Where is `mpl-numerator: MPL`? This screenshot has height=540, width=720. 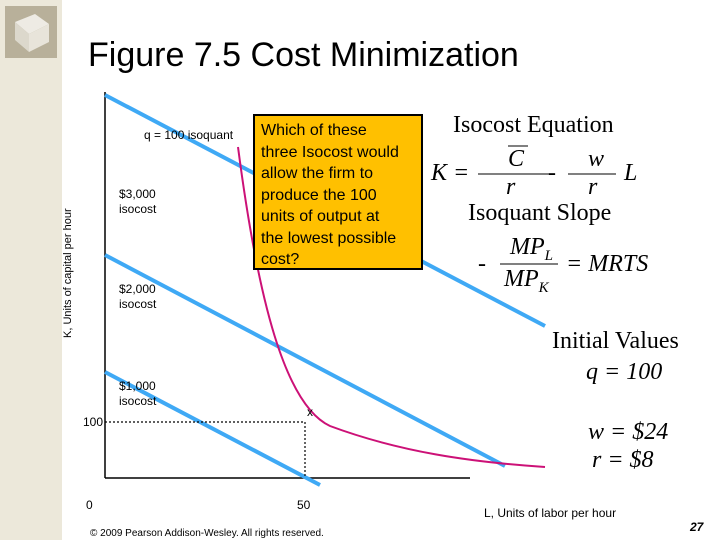 mpl-numerator: MPL is located at coordinates (531, 249).